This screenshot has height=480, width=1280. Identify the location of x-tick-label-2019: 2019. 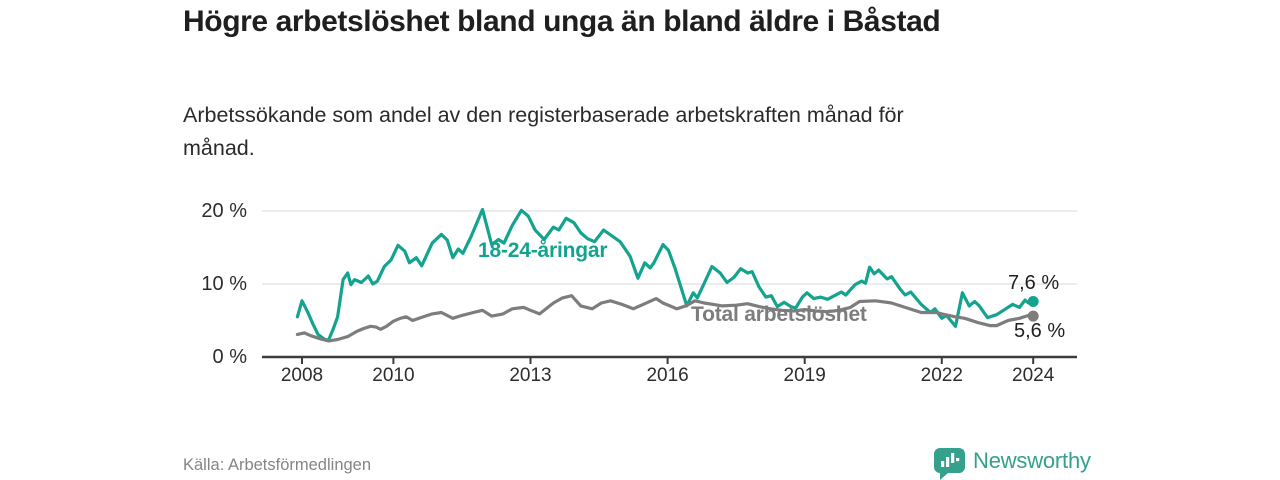
(804, 375).